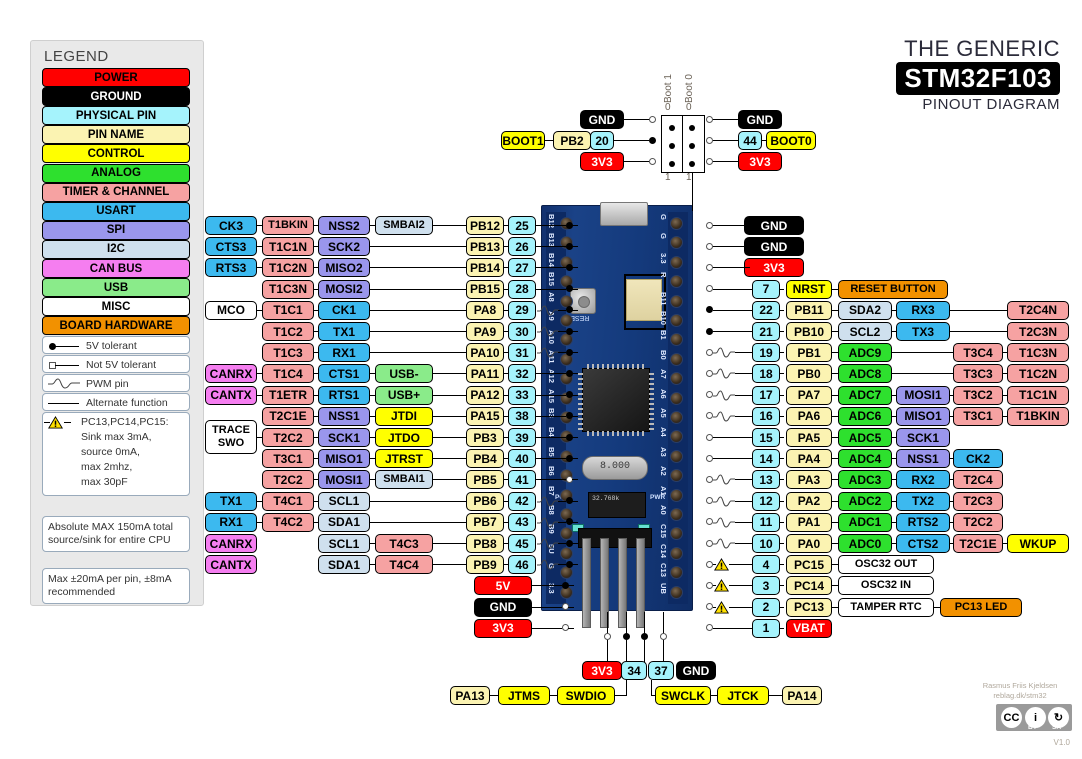 This screenshot has width=1082, height=759. I want to click on credit-site: reblag.dk/stm32, so click(1020, 695).